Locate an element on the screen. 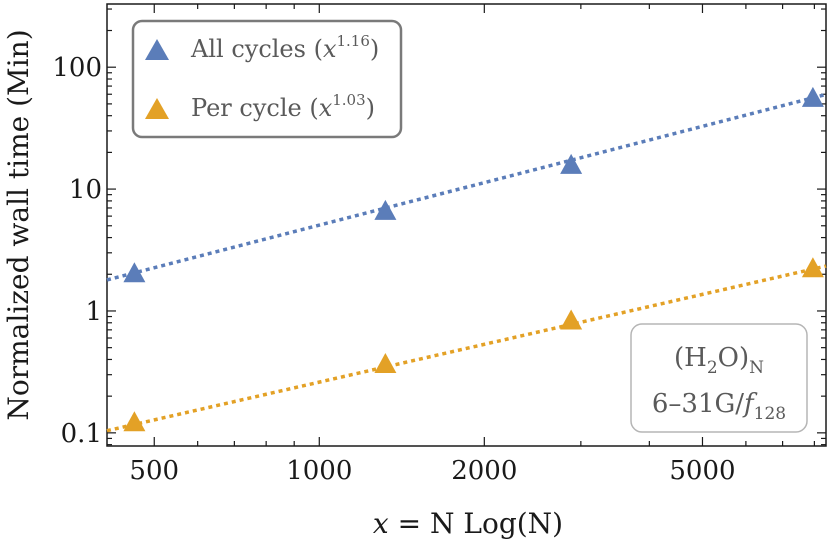  legend: All cycles (x1.16) Per cycle (x1.03) is located at coordinates (267, 79).